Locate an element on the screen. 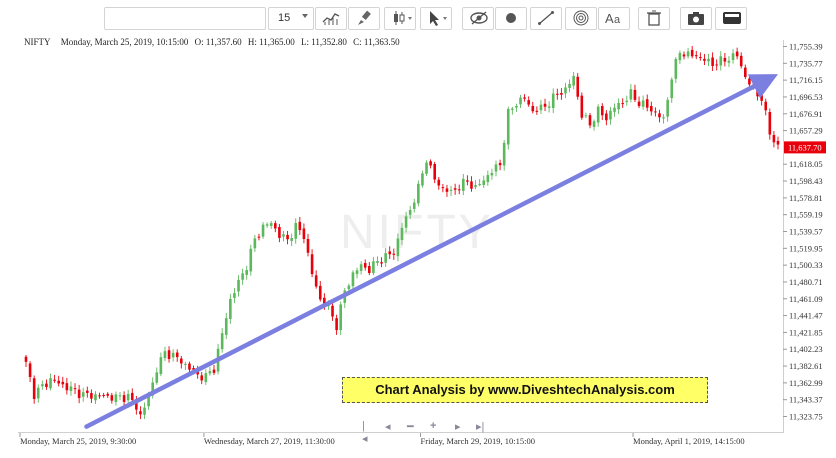 The height and width of the screenshot is (458, 836). go-to-start-icon: |◂ is located at coordinates (365, 432).